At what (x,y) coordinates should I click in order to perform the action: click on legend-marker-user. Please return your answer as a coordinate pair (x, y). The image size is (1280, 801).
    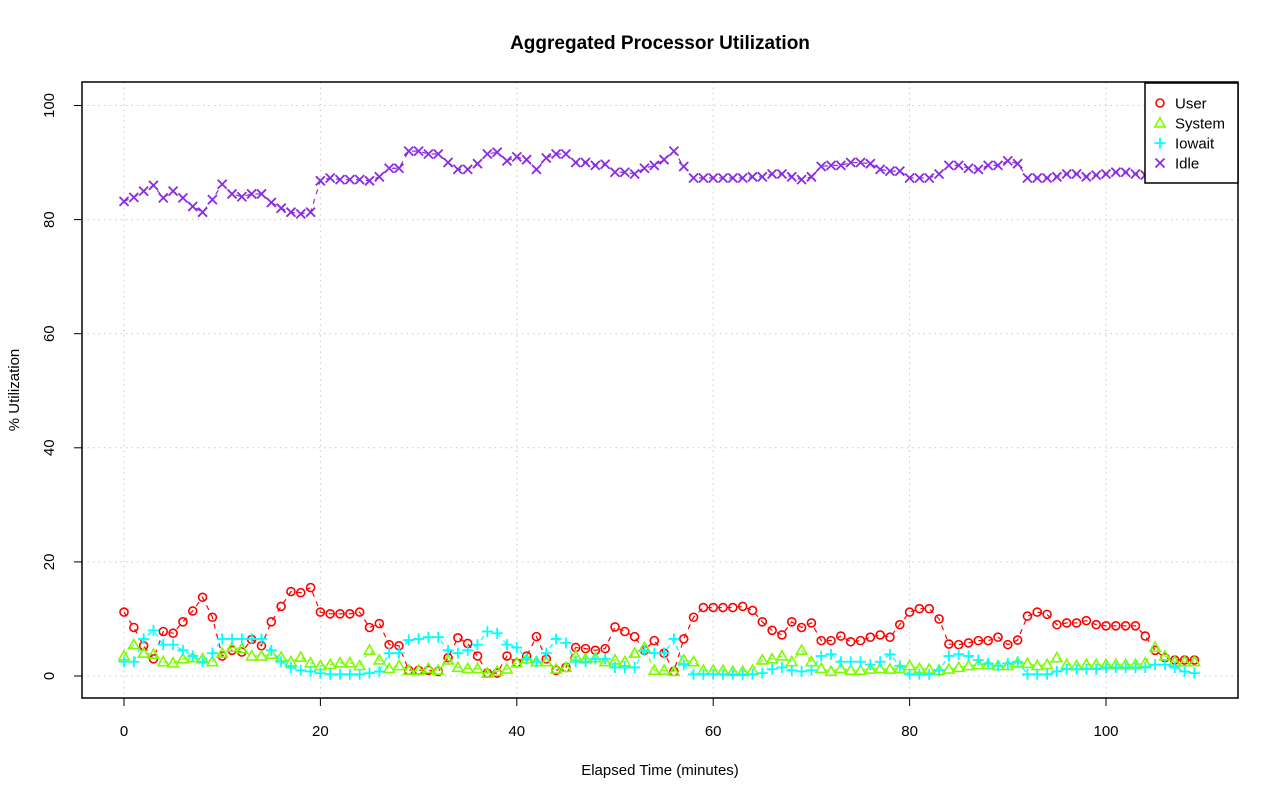
    Looking at the image, I should click on (1160, 103).